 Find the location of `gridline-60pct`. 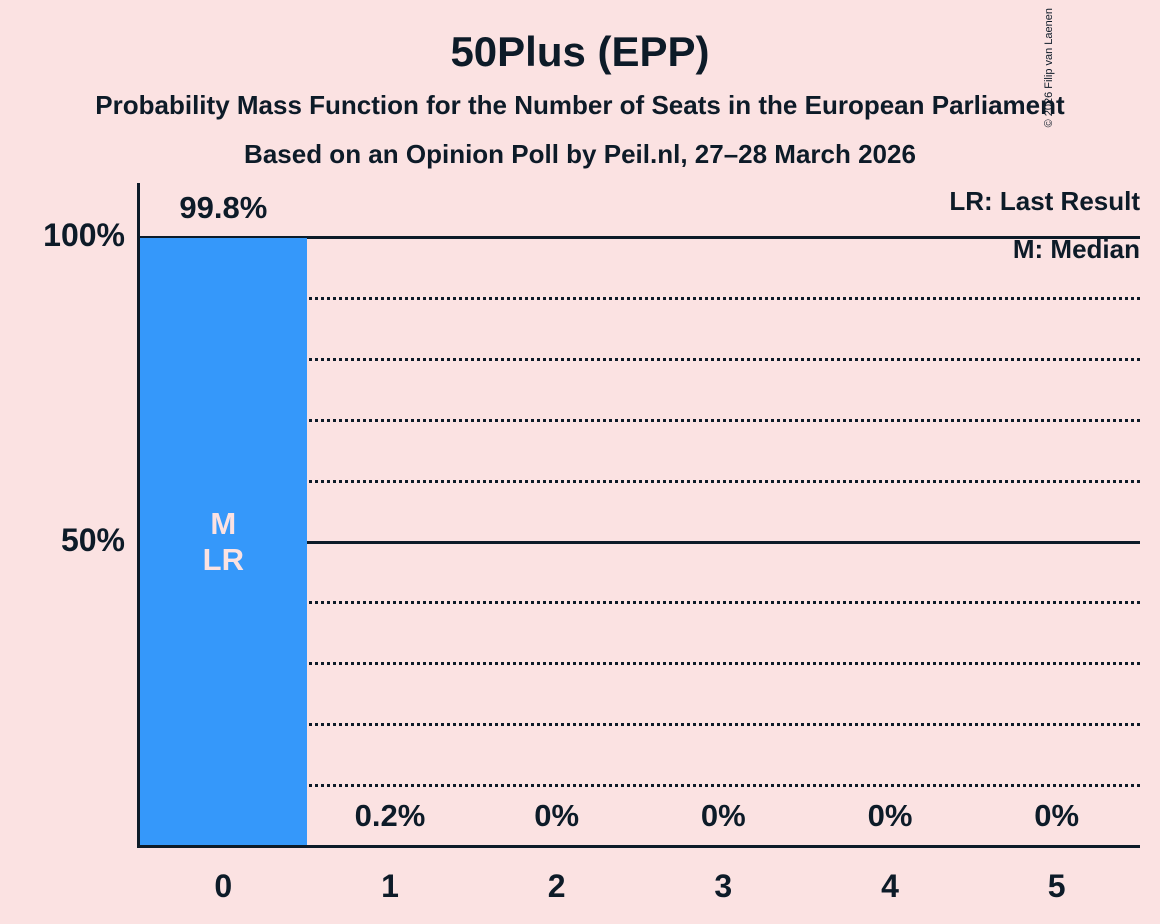

gridline-60pct is located at coordinates (640, 481).